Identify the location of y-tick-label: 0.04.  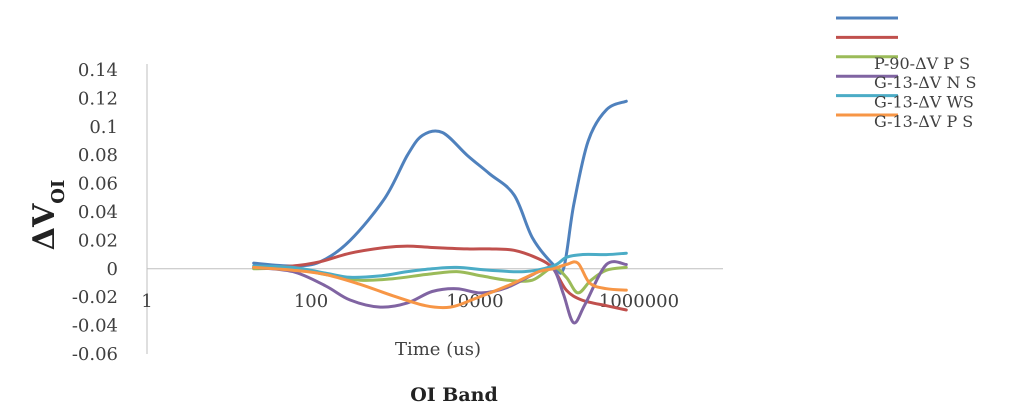
(98, 212).